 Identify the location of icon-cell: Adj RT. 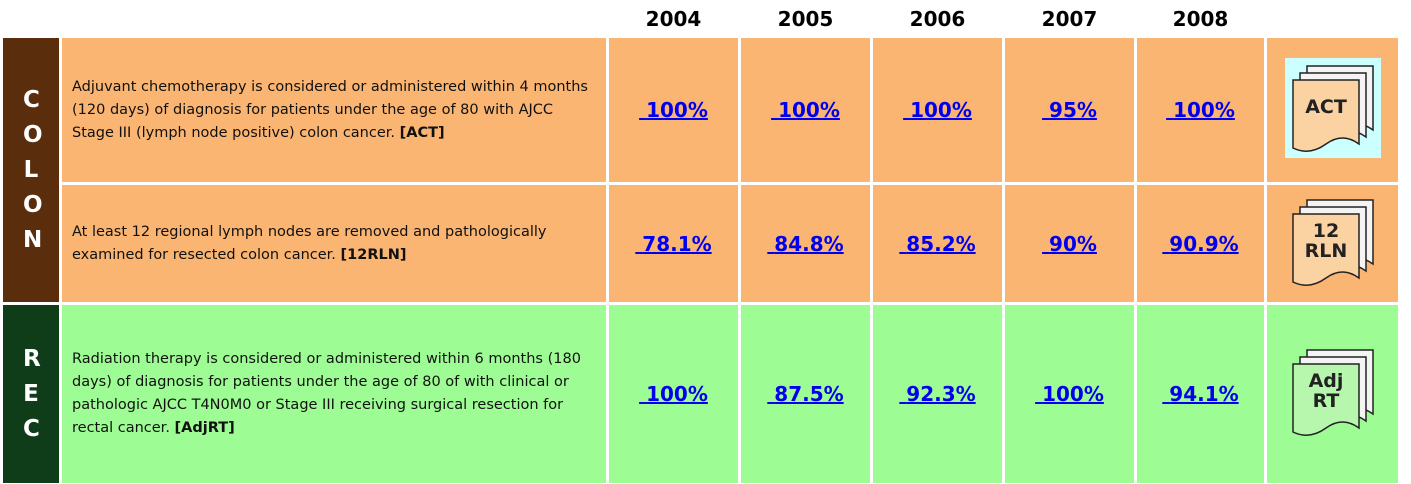
(1332, 394).